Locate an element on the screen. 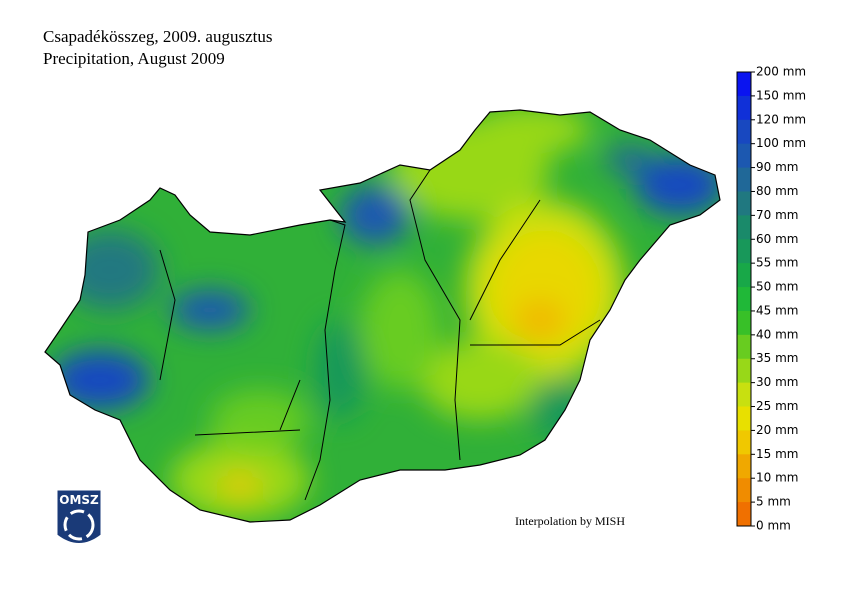 This screenshot has height=595, width=842. colorbar-label: 70 mm is located at coordinates (777, 215).